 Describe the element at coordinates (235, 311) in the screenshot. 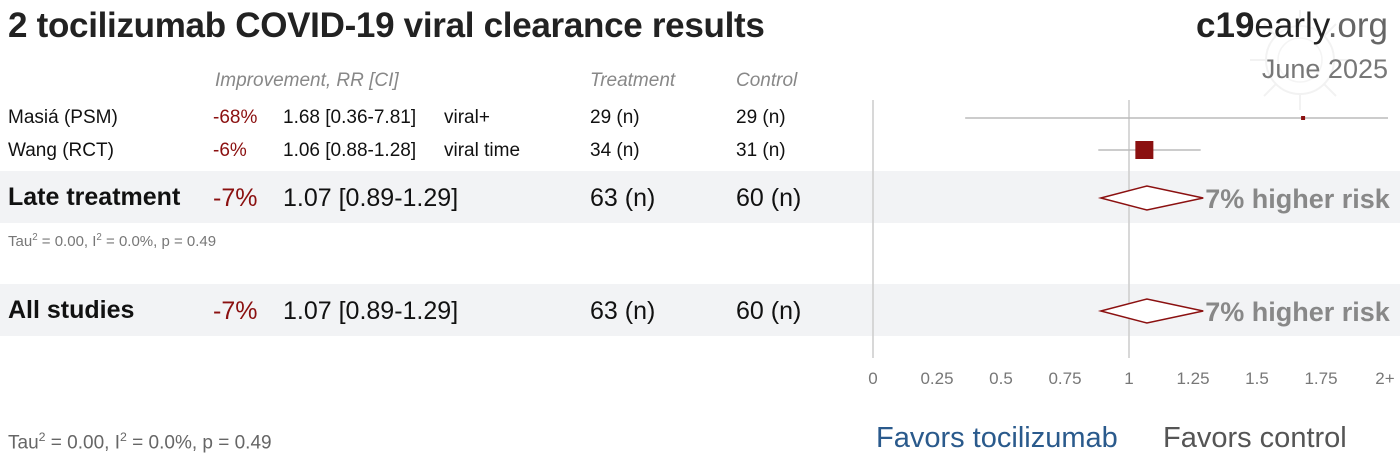

I see `total-improvement: -7%` at that location.